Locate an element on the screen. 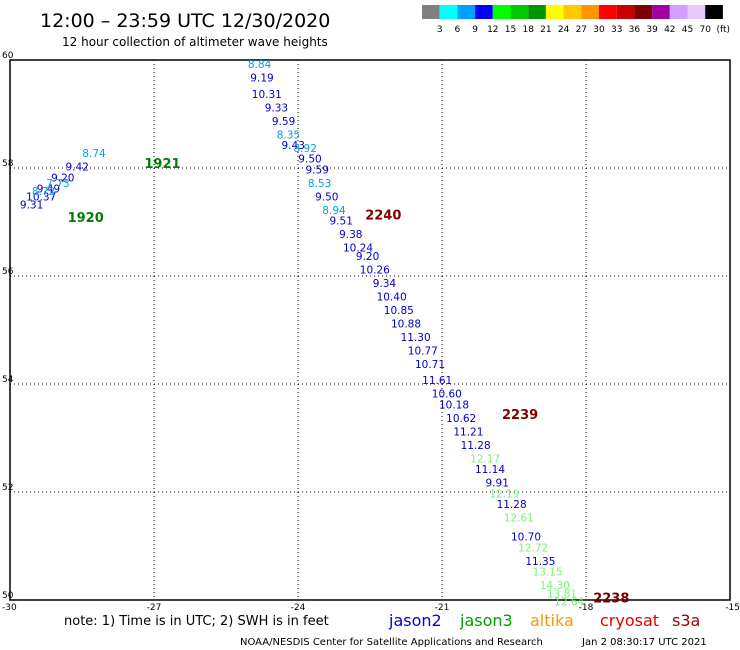  swh-value: 10.88 is located at coordinates (406, 324).